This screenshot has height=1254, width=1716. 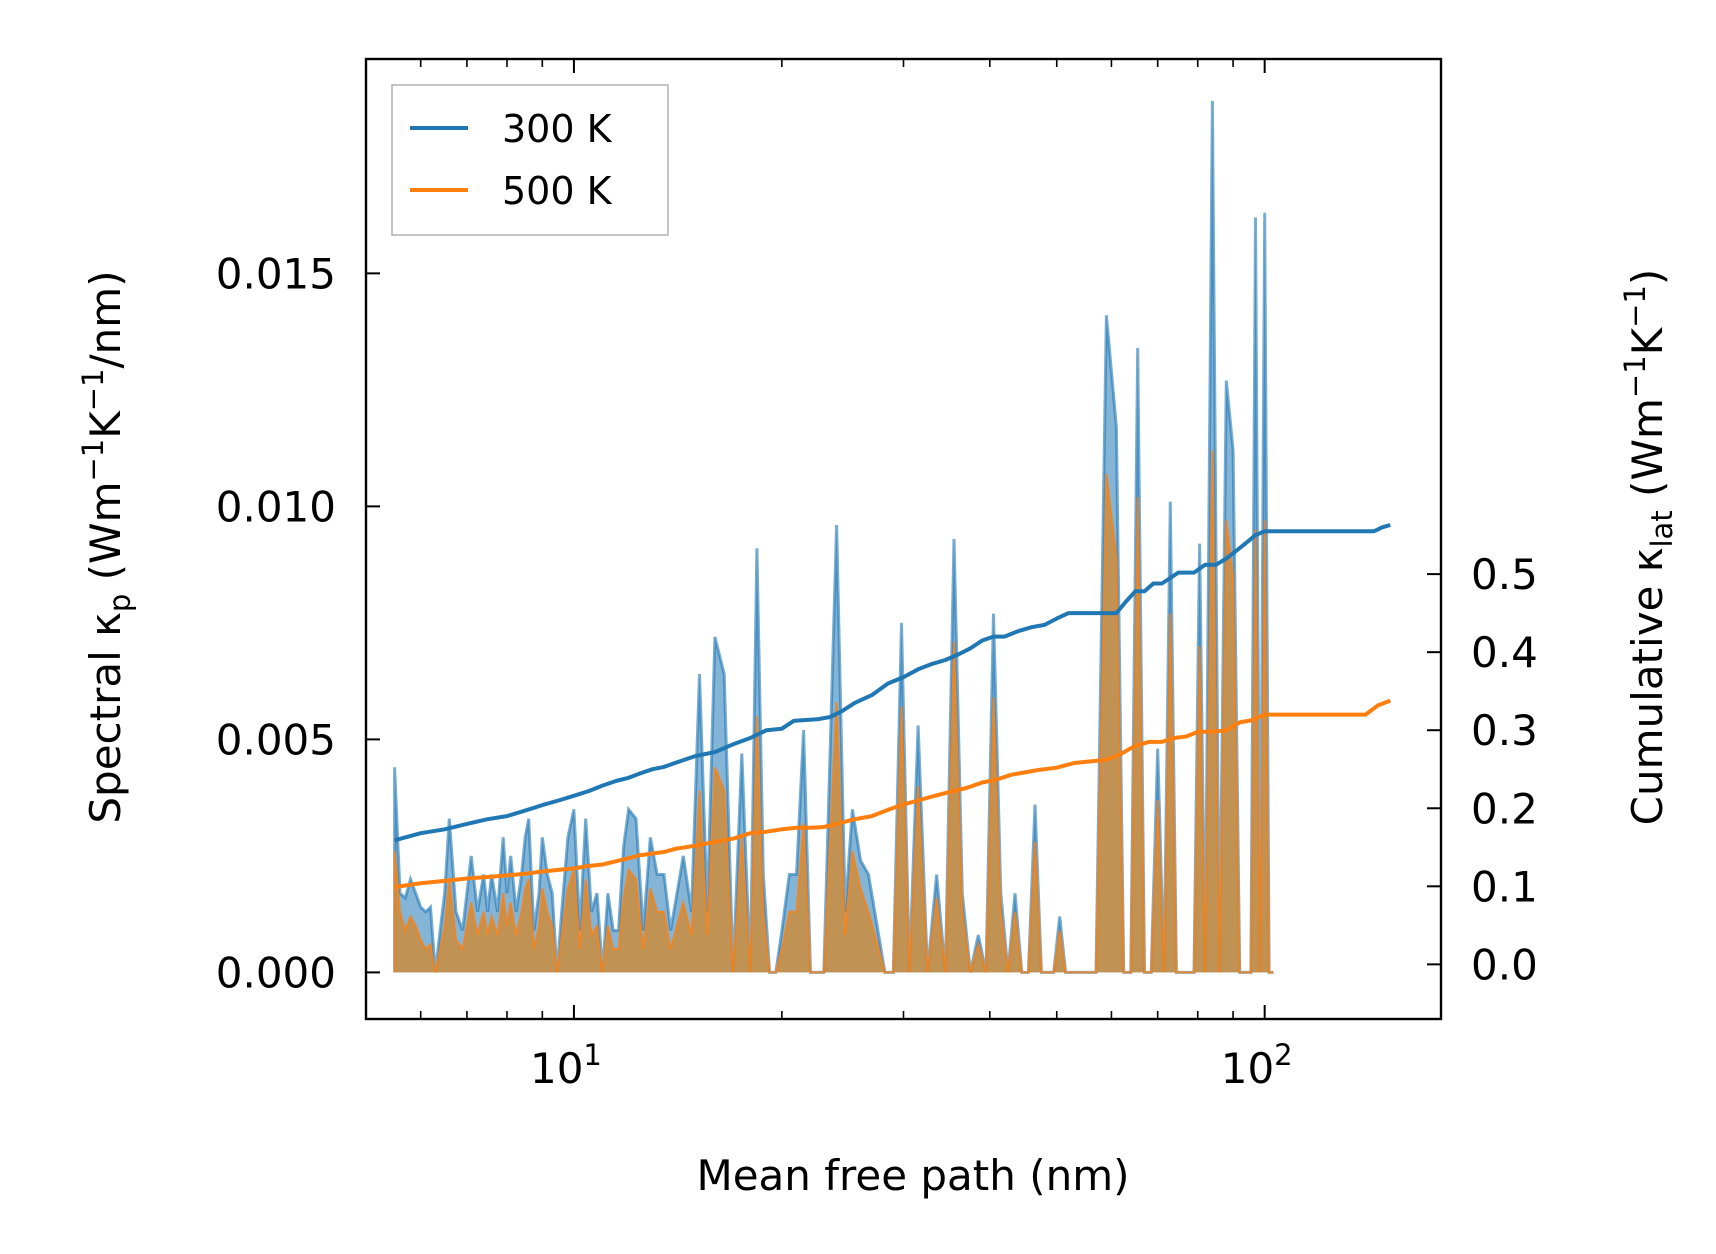 I want to click on y-right-exp1: −1, so click(x=1635, y=376).